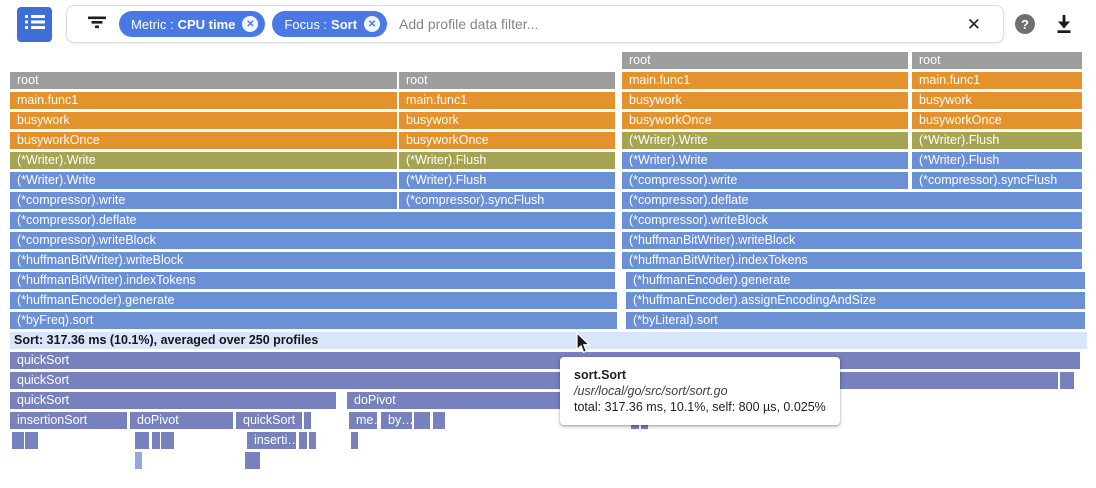 This screenshot has height=488, width=1096. Describe the element at coordinates (206, 24) in the screenshot. I see `chip-value: CPU time` at that location.